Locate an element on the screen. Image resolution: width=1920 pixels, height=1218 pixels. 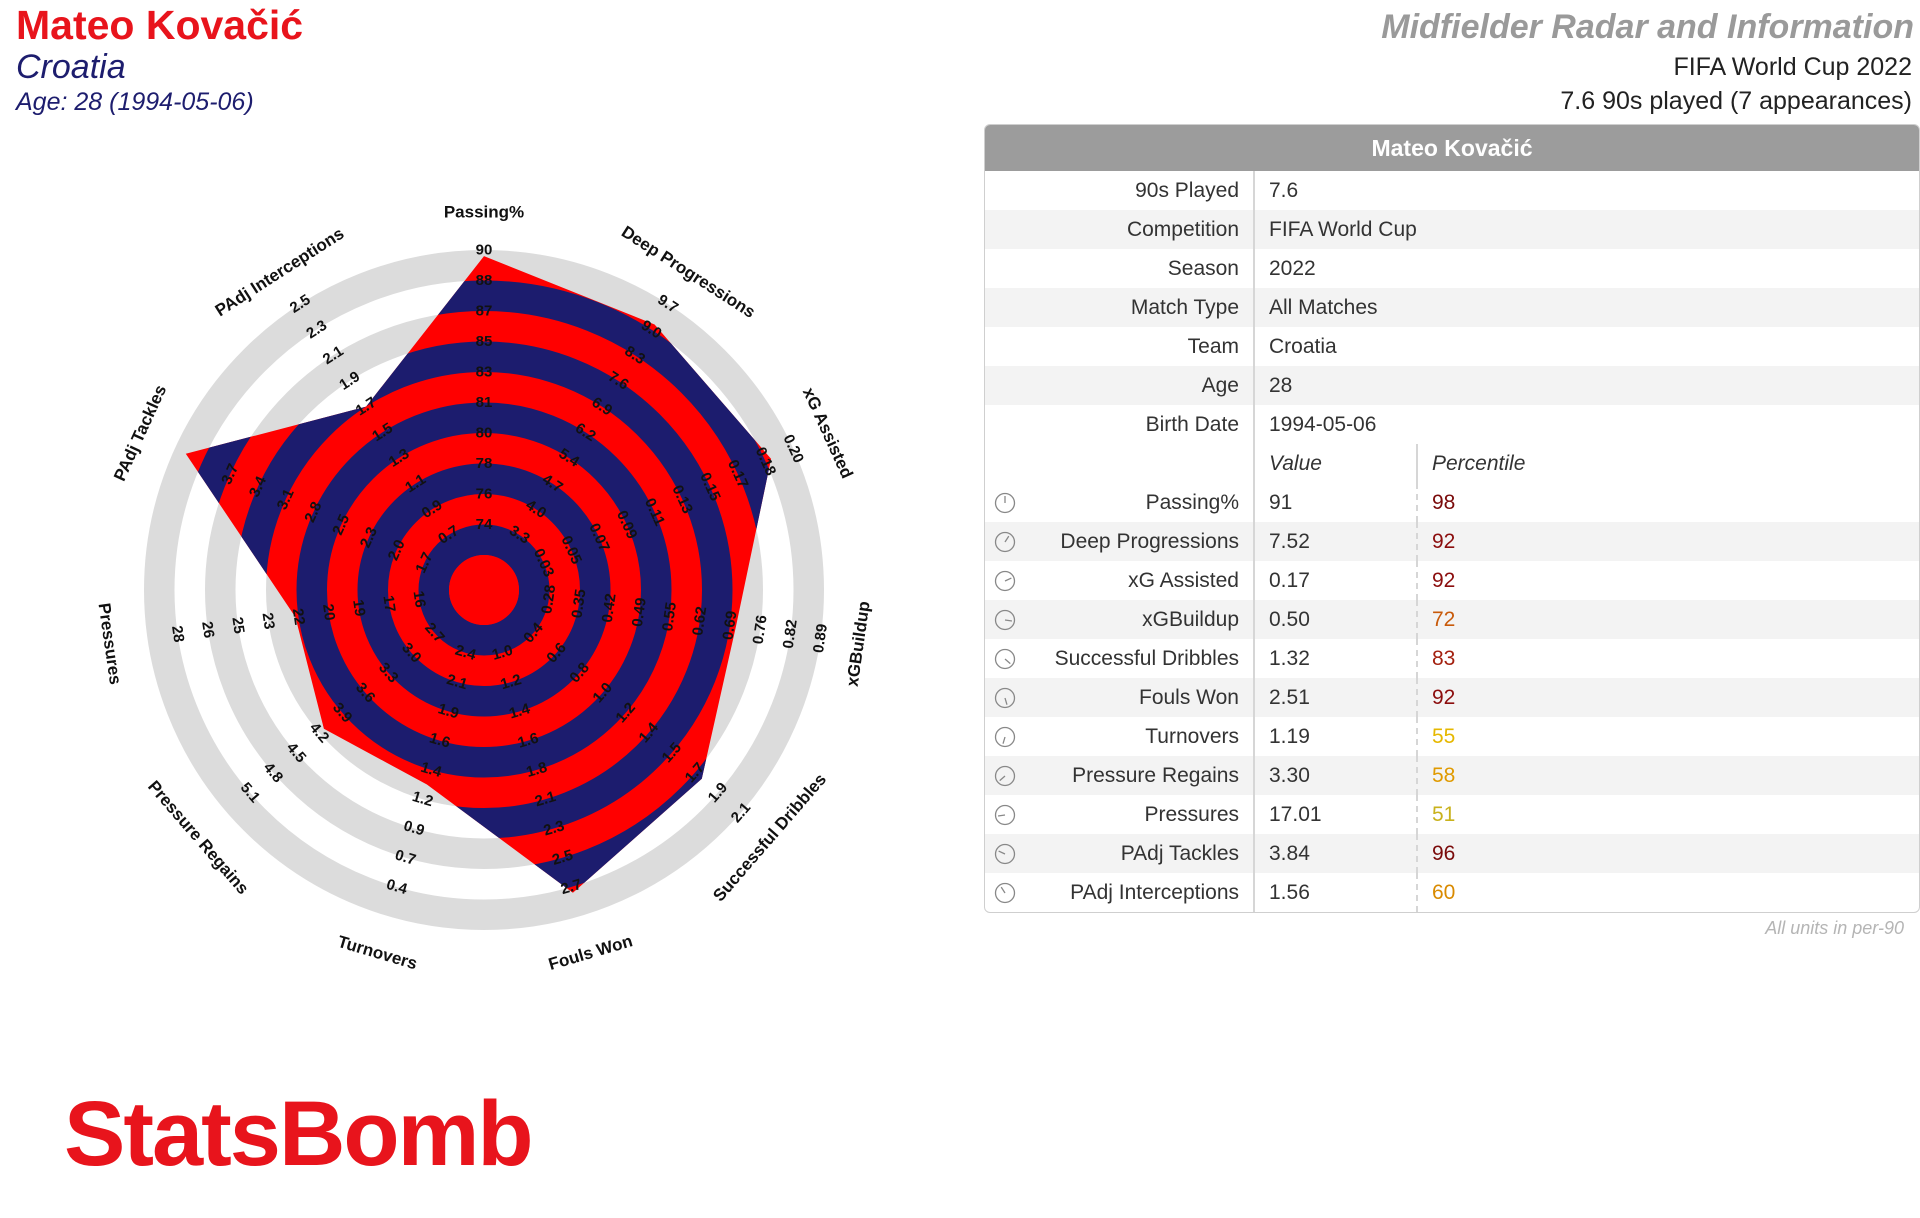
info-row: Season 2022 is located at coordinates (1452, 268).